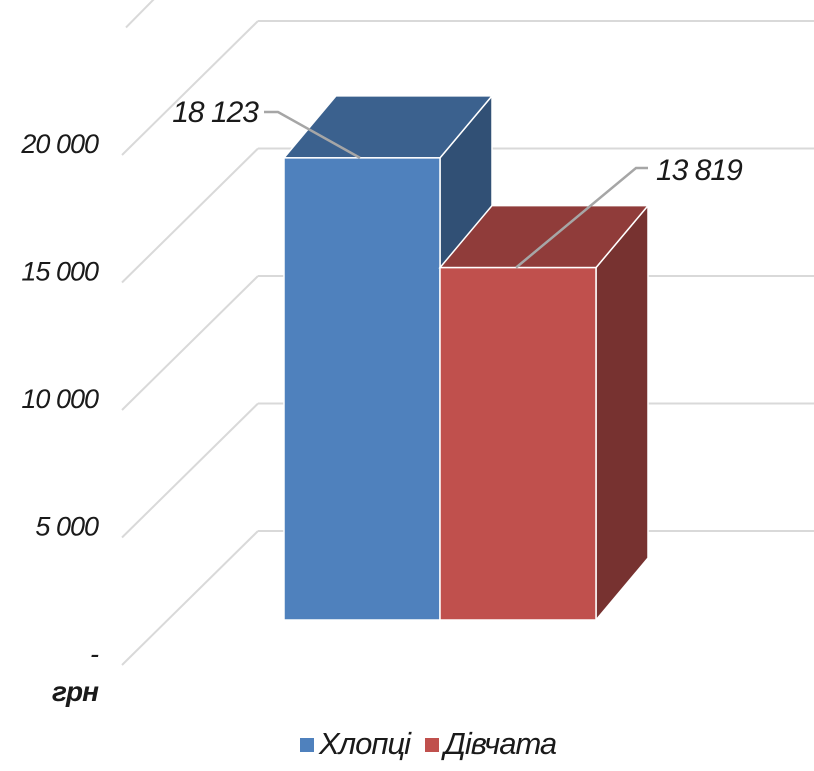 Image resolution: width=814 pixels, height=771 pixels. I want to click on data-label-2: 13 819, so click(629, 211).